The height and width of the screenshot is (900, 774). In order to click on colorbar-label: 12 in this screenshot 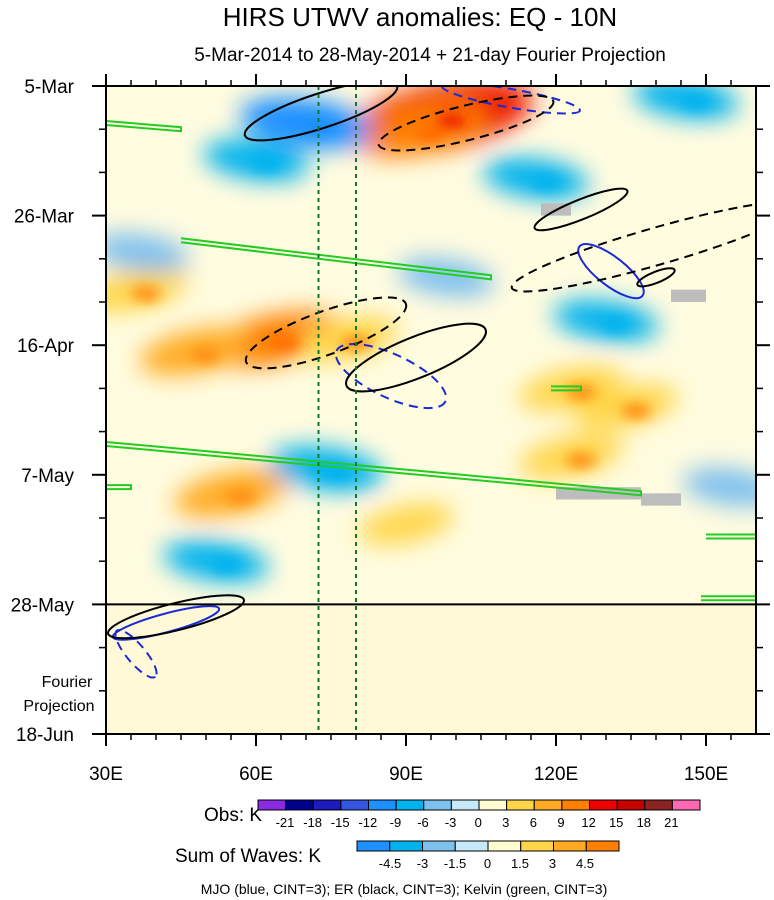, I will do `click(588, 822)`.